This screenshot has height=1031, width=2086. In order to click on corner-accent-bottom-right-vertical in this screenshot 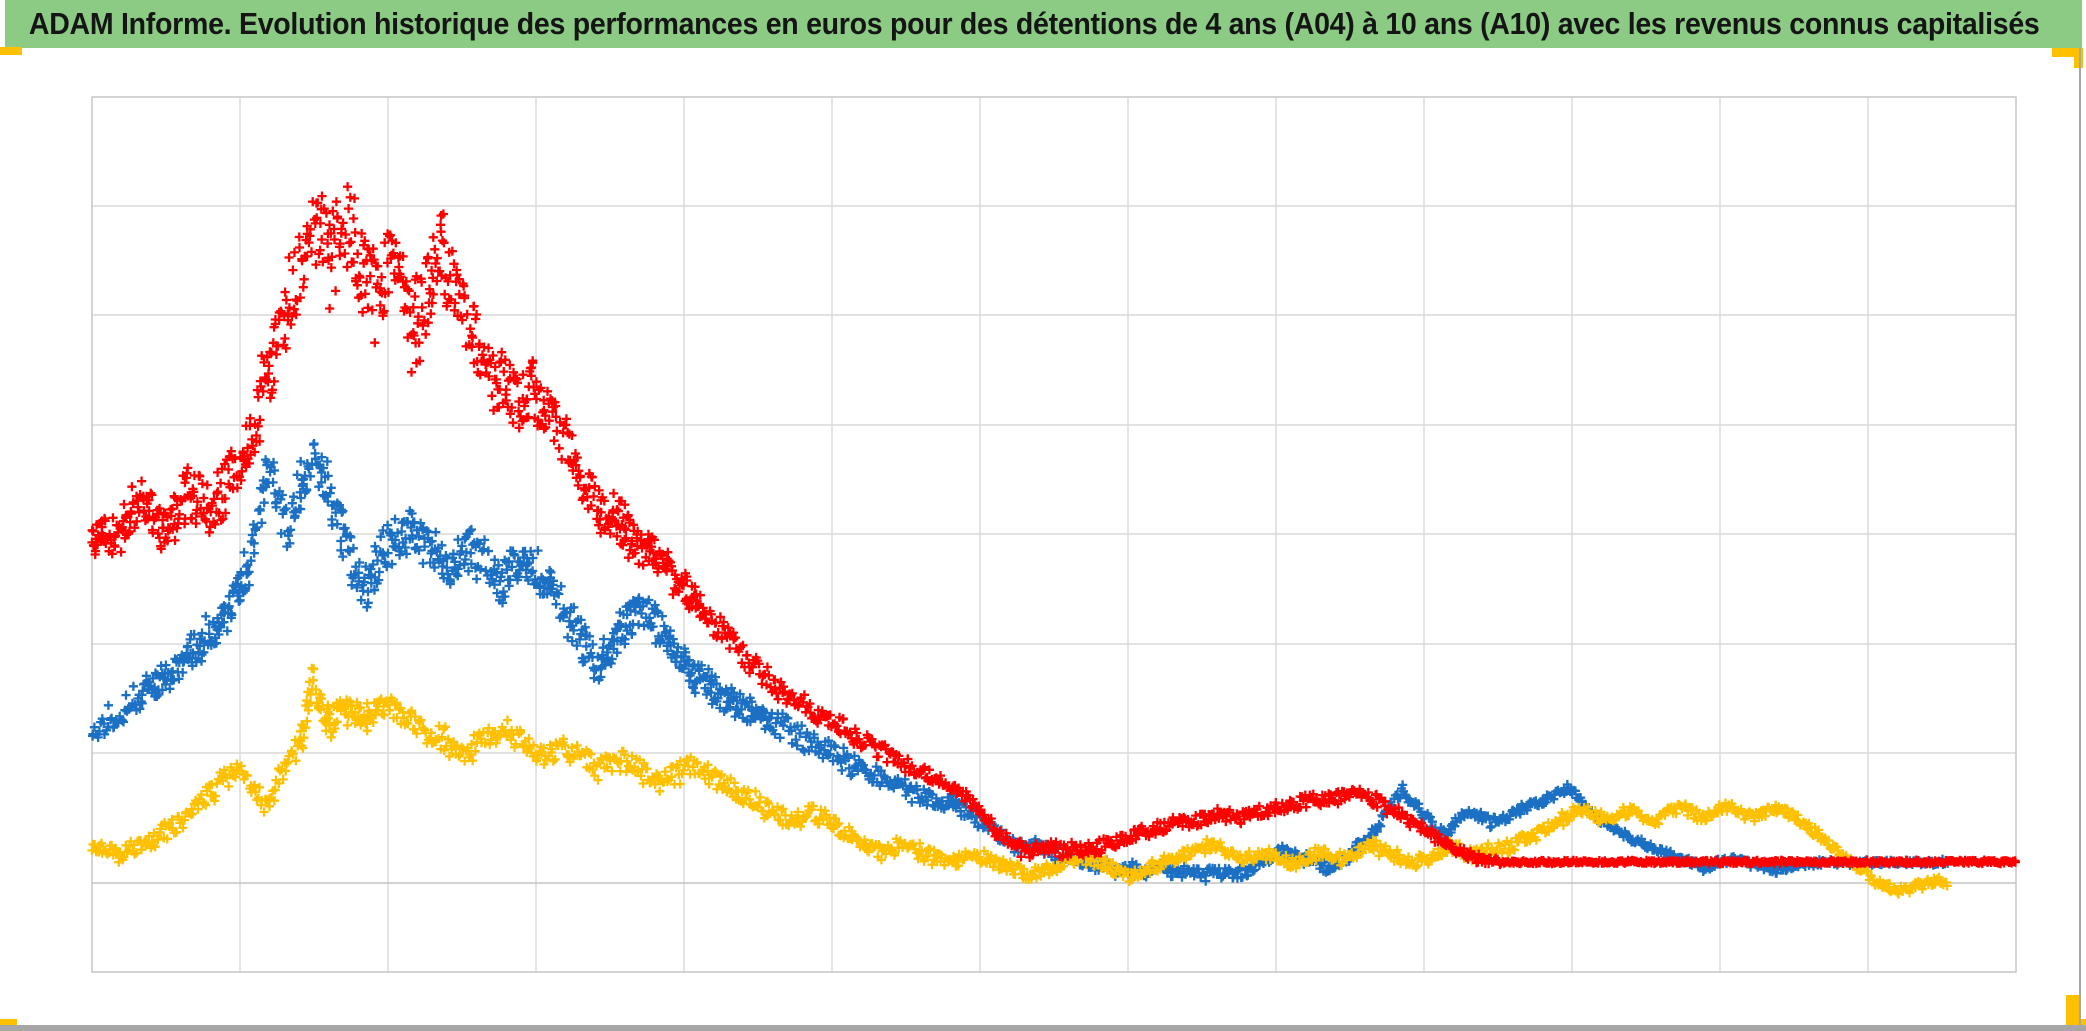, I will do `click(2072, 1010)`.